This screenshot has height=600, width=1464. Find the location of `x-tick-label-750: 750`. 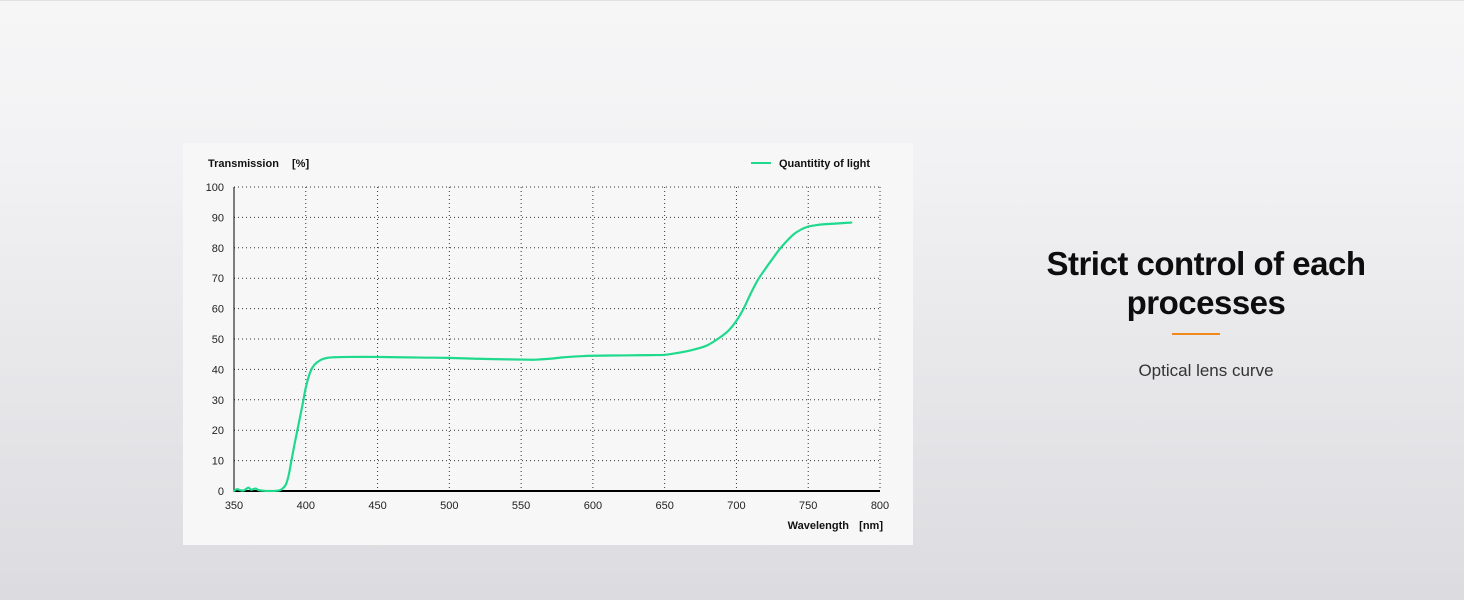

x-tick-label-750: 750 is located at coordinates (808, 506).